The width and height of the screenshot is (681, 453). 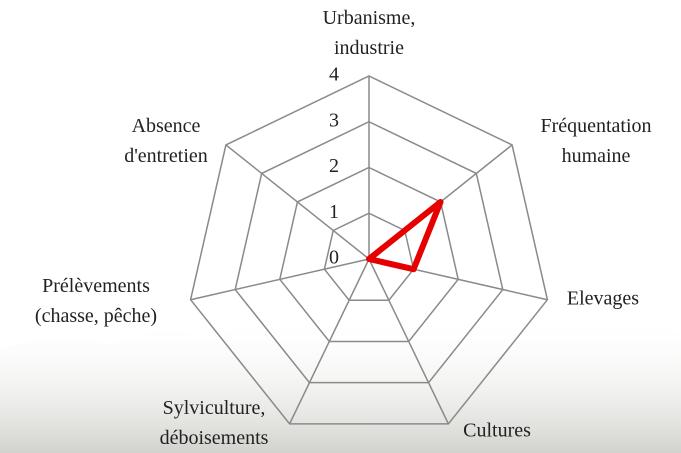 What do you see at coordinates (334, 212) in the screenshot?
I see `r-tick-label: 1` at bounding box center [334, 212].